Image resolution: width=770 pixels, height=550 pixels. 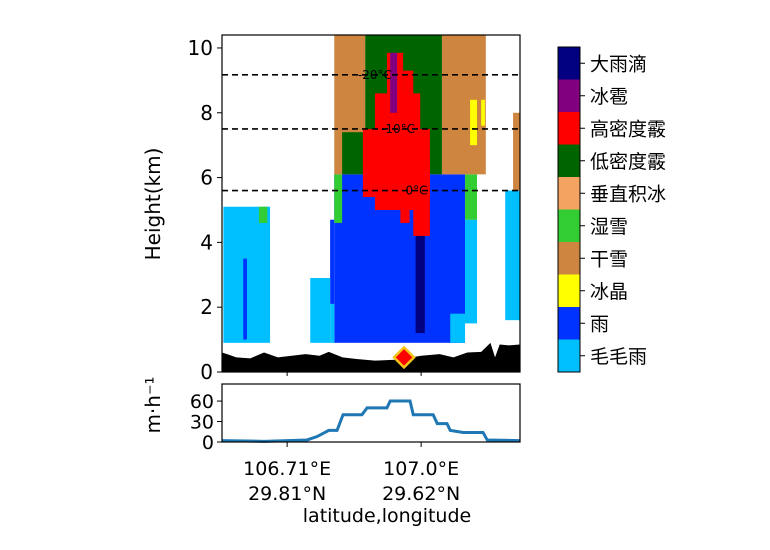 I want to click on colorbar-swatch-hail, so click(x=569, y=95).